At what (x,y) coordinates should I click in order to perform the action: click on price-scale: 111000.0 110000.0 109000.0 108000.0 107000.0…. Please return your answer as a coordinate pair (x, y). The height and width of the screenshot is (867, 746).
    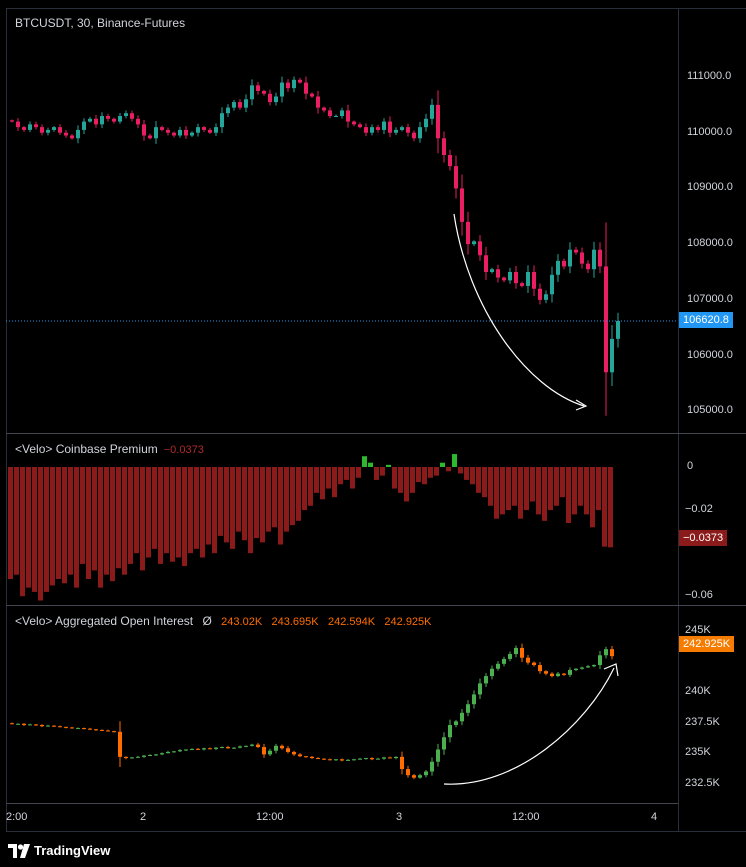
    Looking at the image, I should click on (712, 220).